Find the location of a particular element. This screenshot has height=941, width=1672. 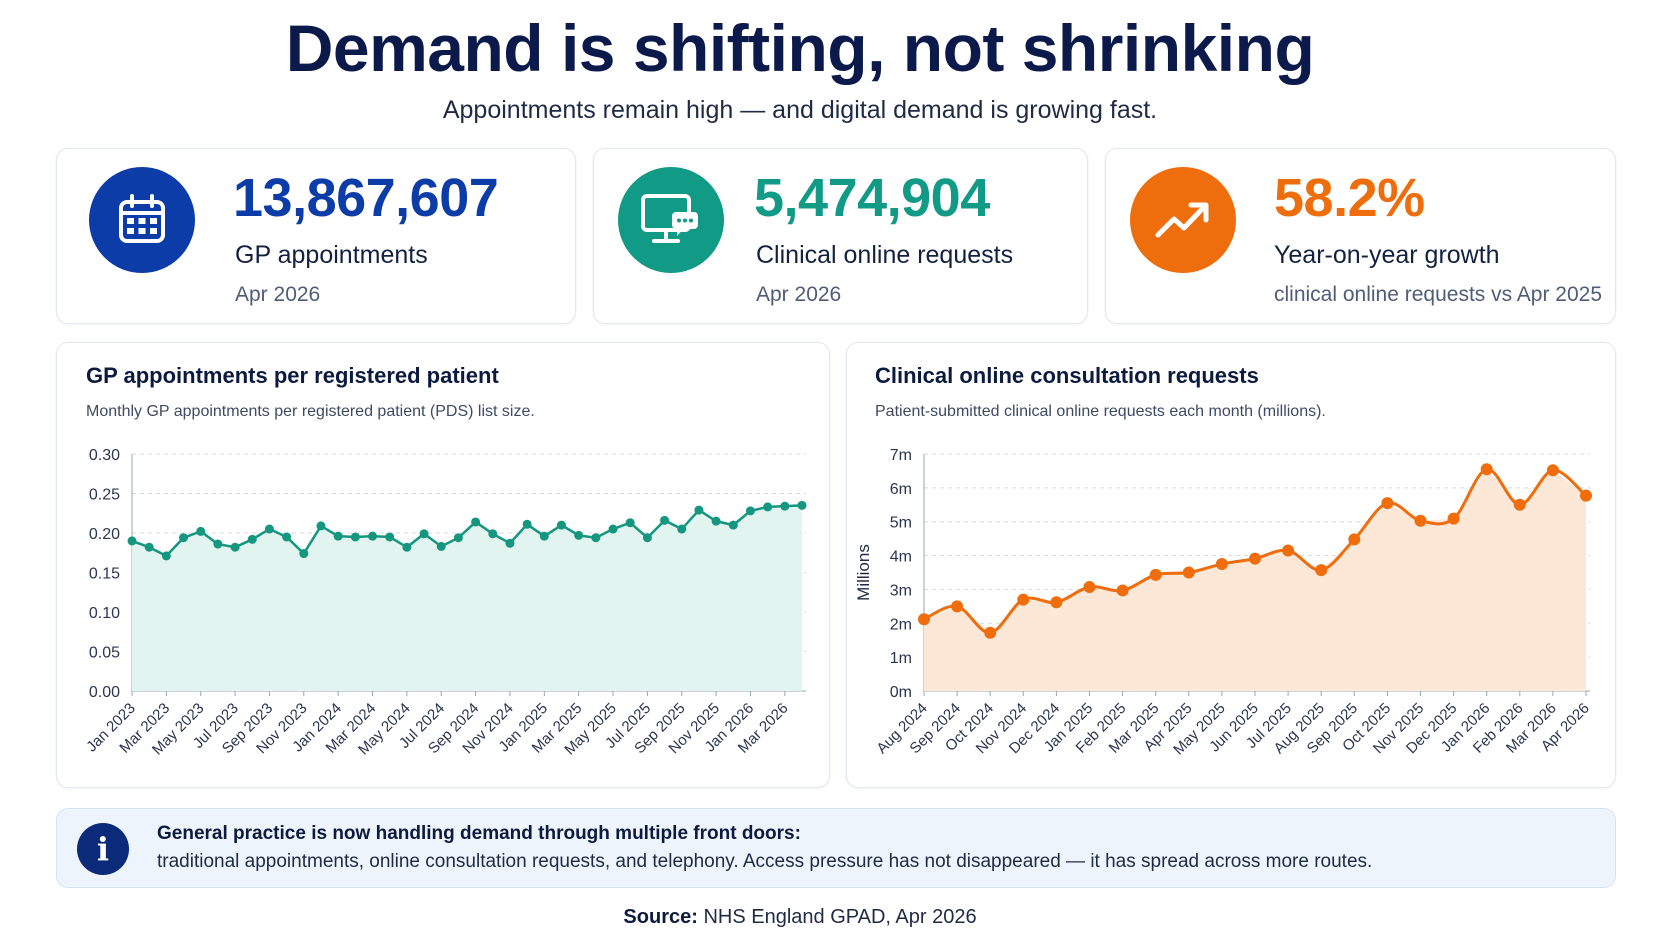

y-tick-label: 3m is located at coordinates (901, 590).